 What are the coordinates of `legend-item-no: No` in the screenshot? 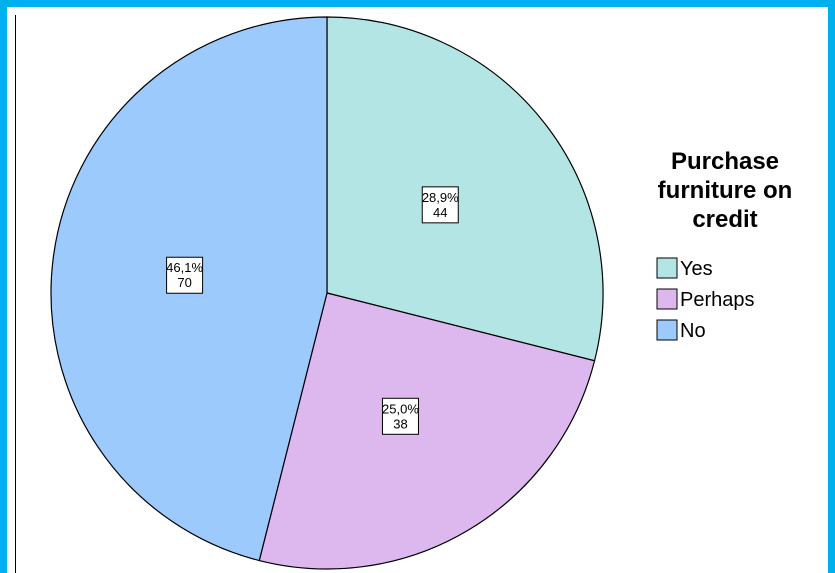 It's located at (681, 330).